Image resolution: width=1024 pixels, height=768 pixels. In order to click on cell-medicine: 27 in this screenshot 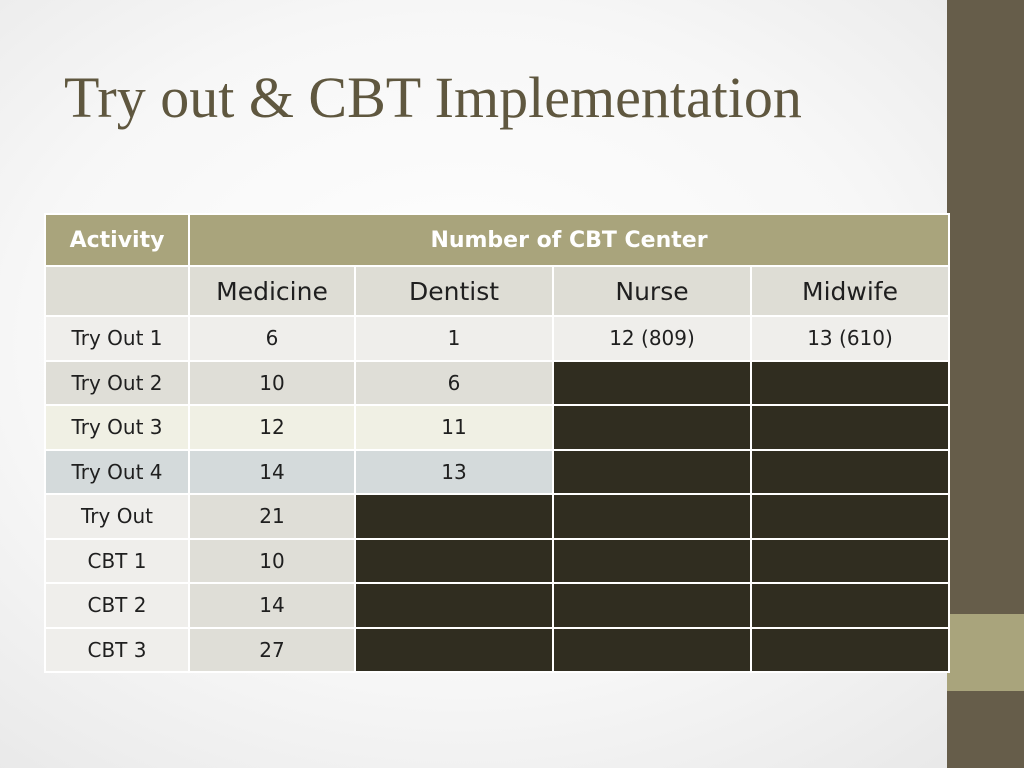, I will do `click(272, 649)`.